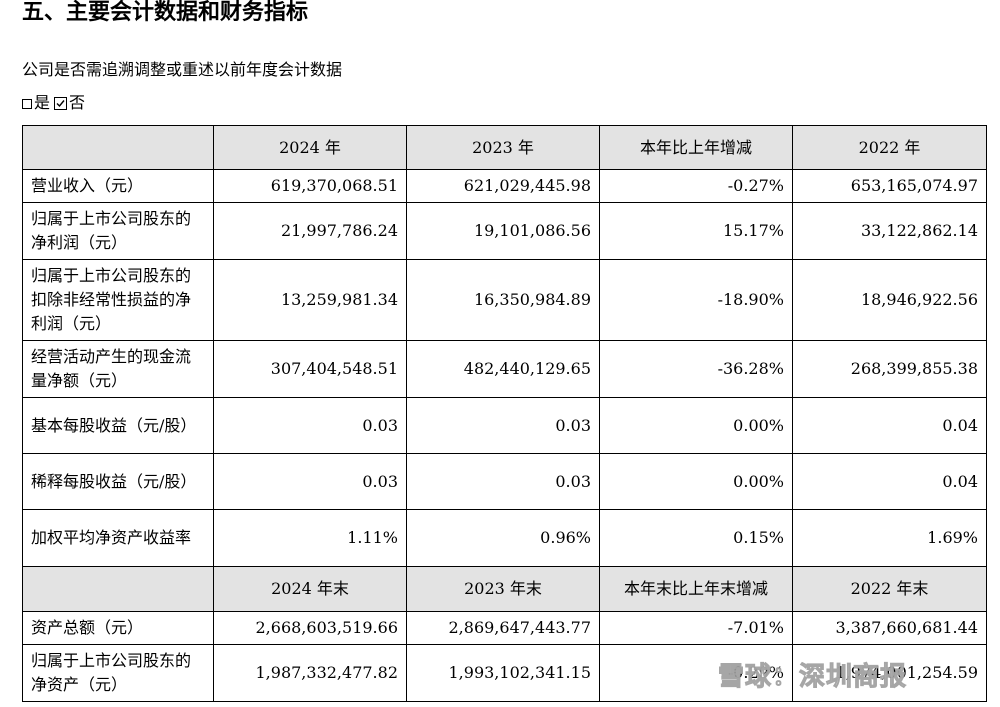  What do you see at coordinates (889, 147) in the screenshot?
I see `header-cell: 2022 年` at bounding box center [889, 147].